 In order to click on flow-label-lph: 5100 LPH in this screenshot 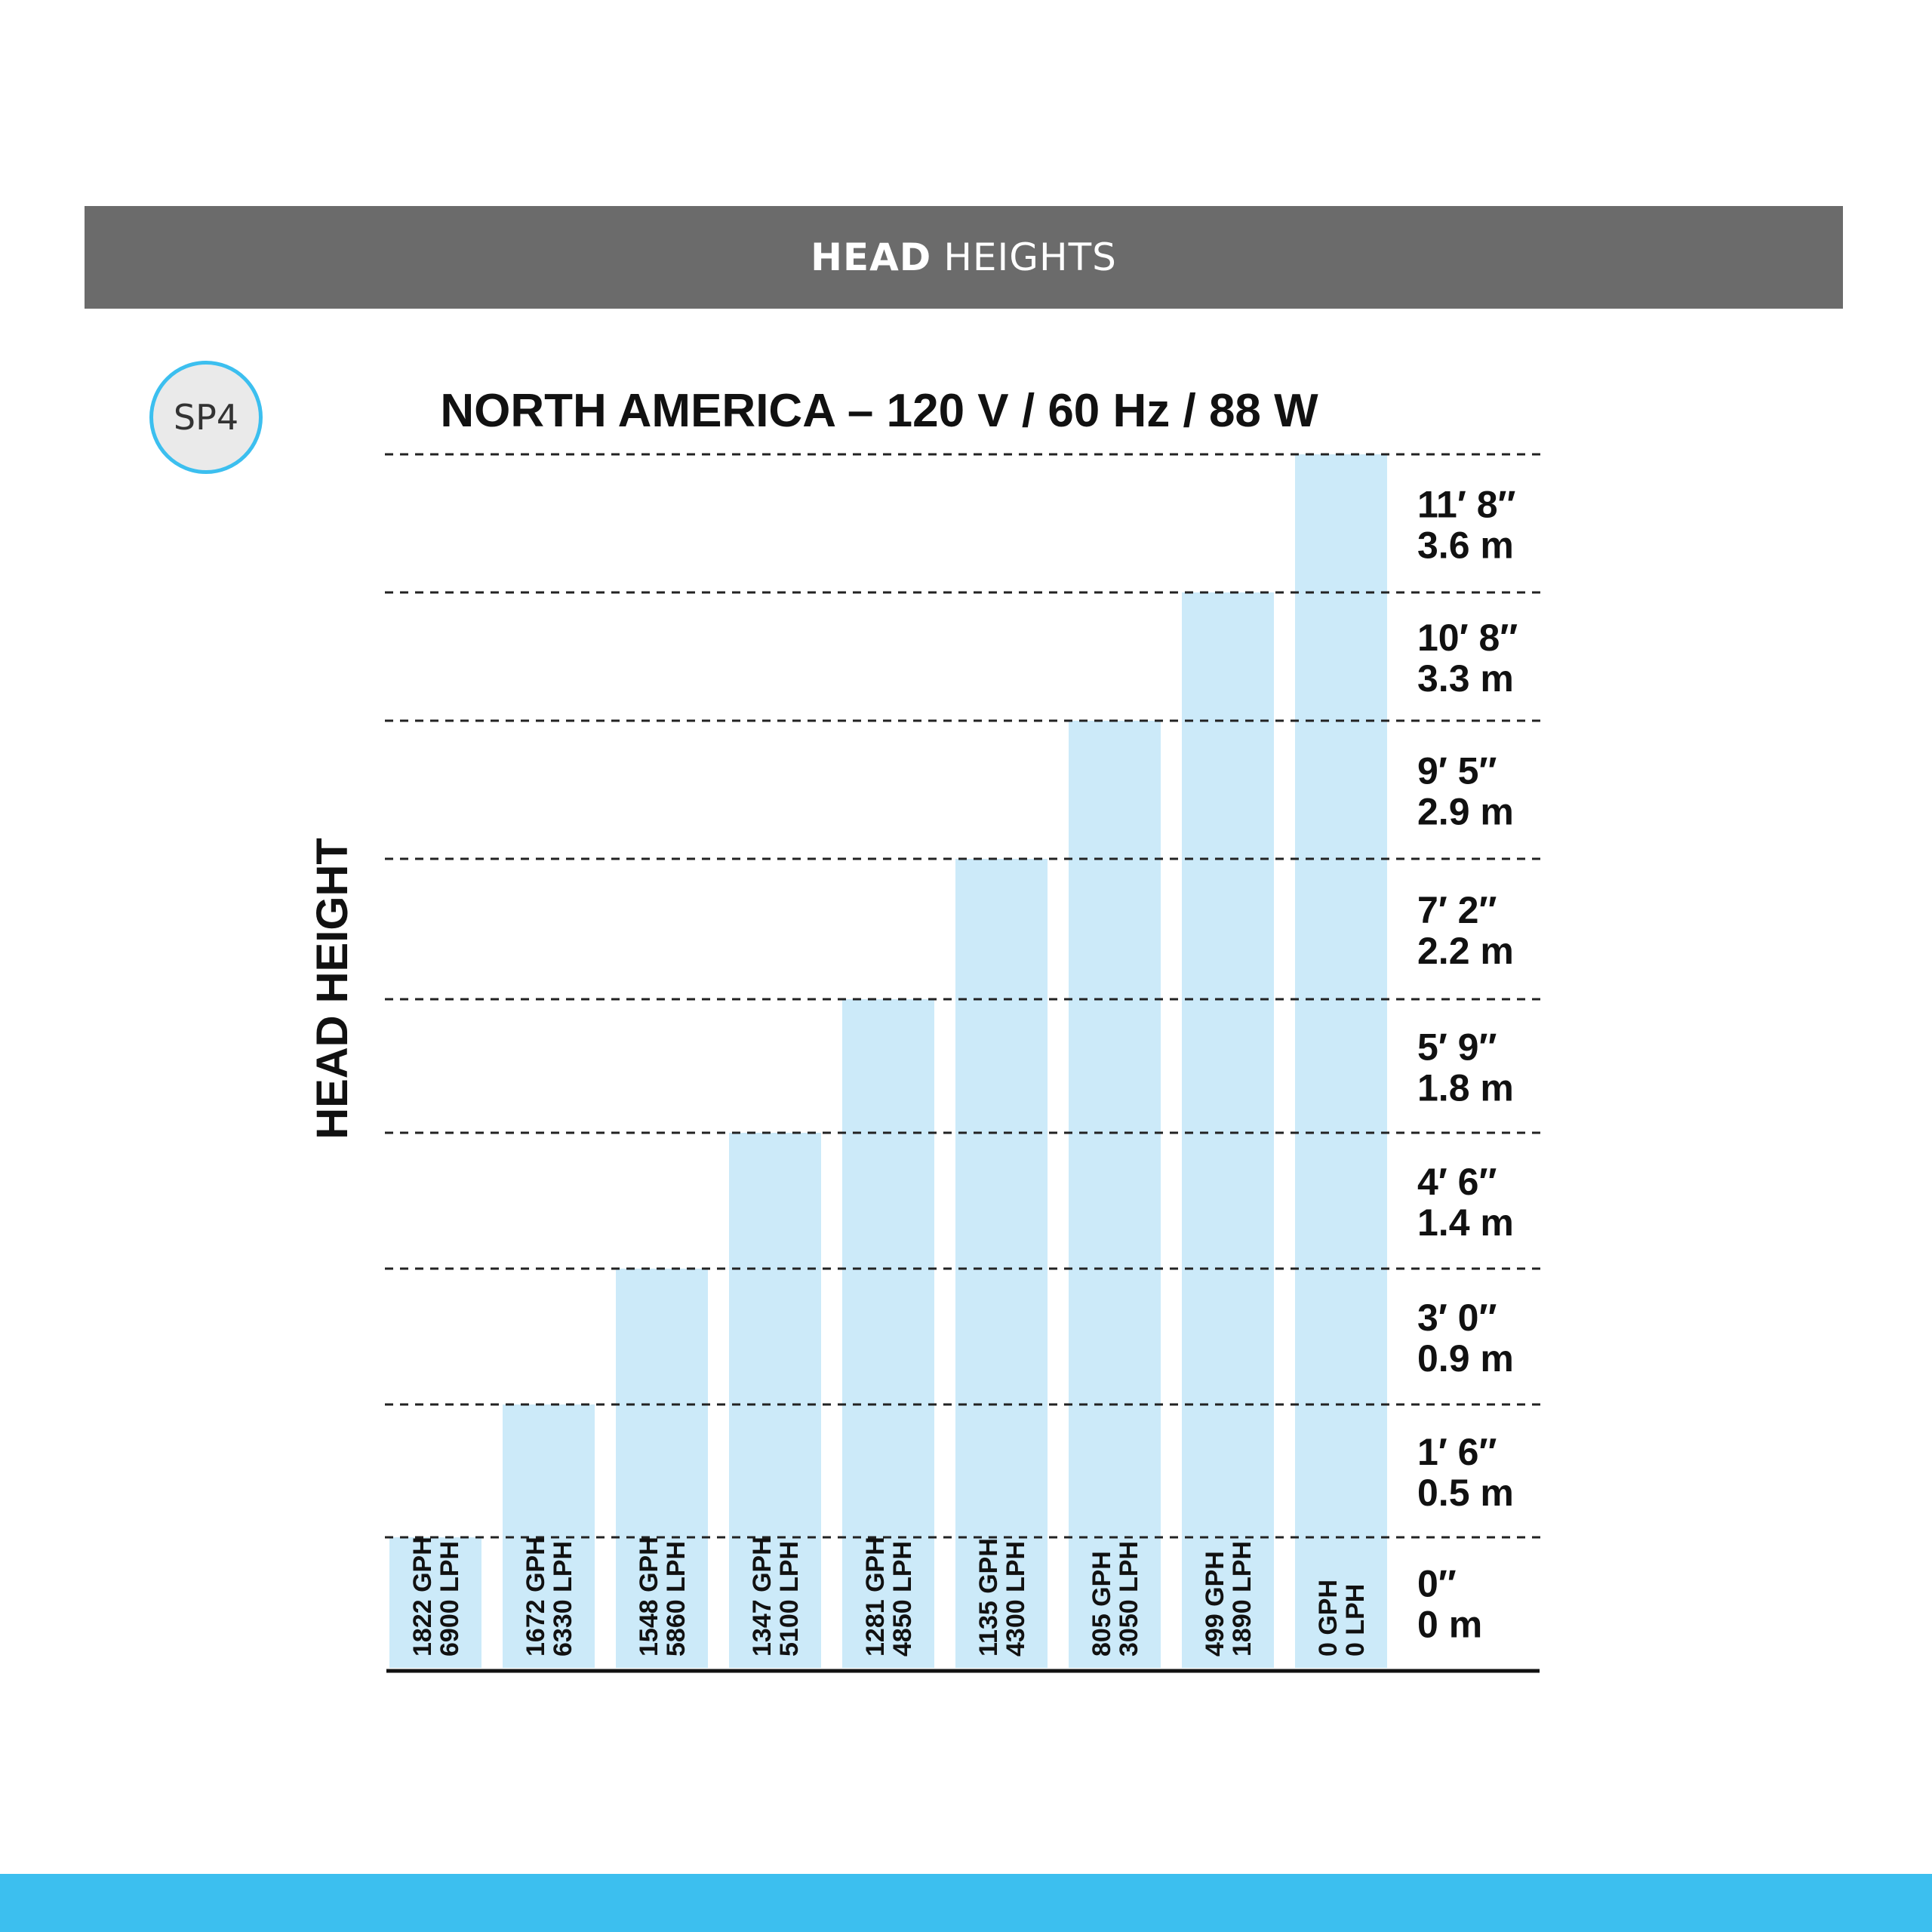, I will do `click(789, 1599)`.